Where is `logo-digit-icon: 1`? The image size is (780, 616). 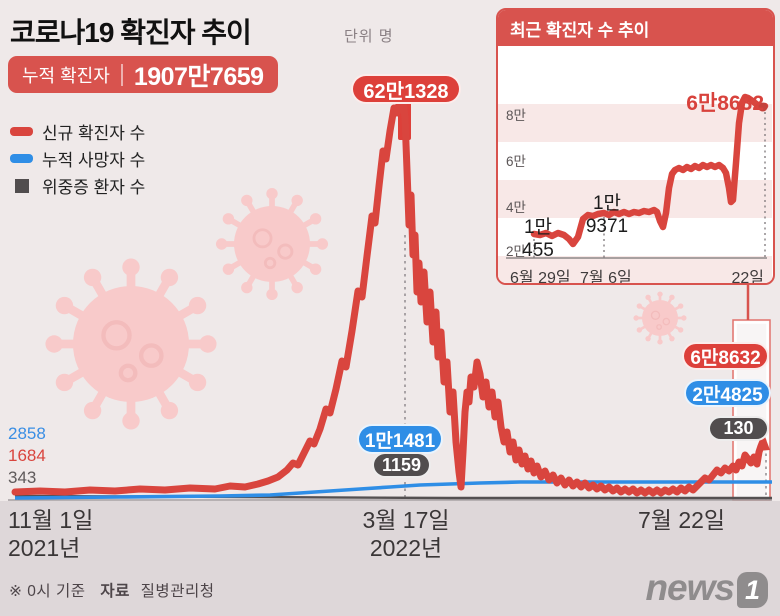
logo-digit-icon: 1 is located at coordinates (752, 590).